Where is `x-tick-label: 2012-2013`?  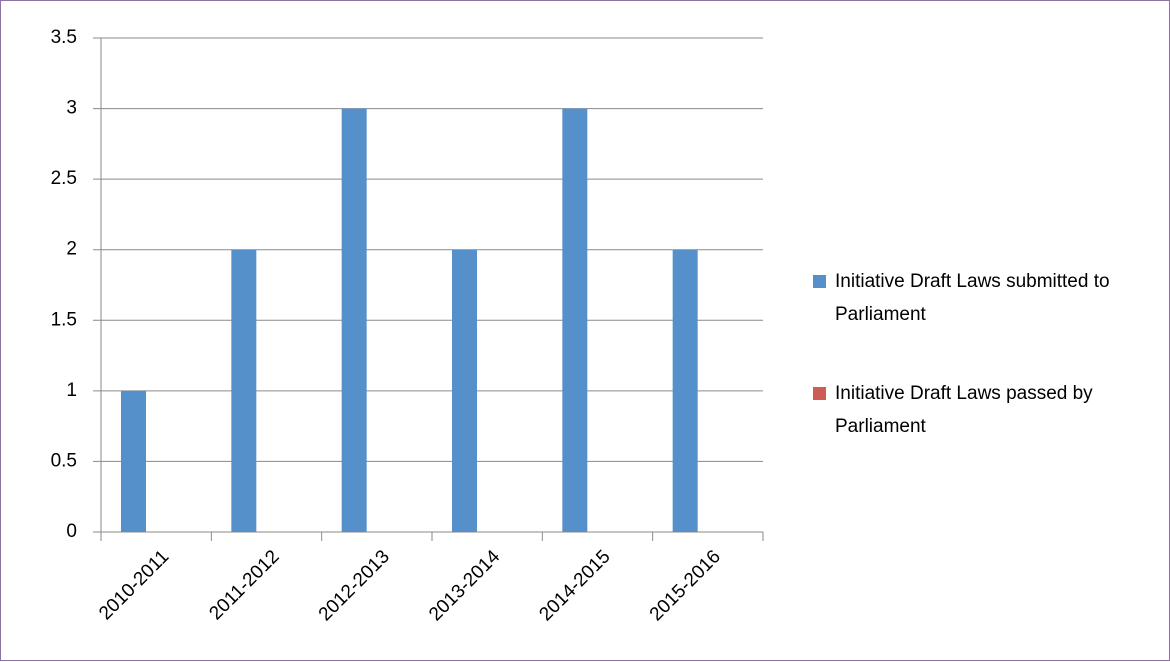 x-tick-label: 2012-2013 is located at coordinates (354, 585).